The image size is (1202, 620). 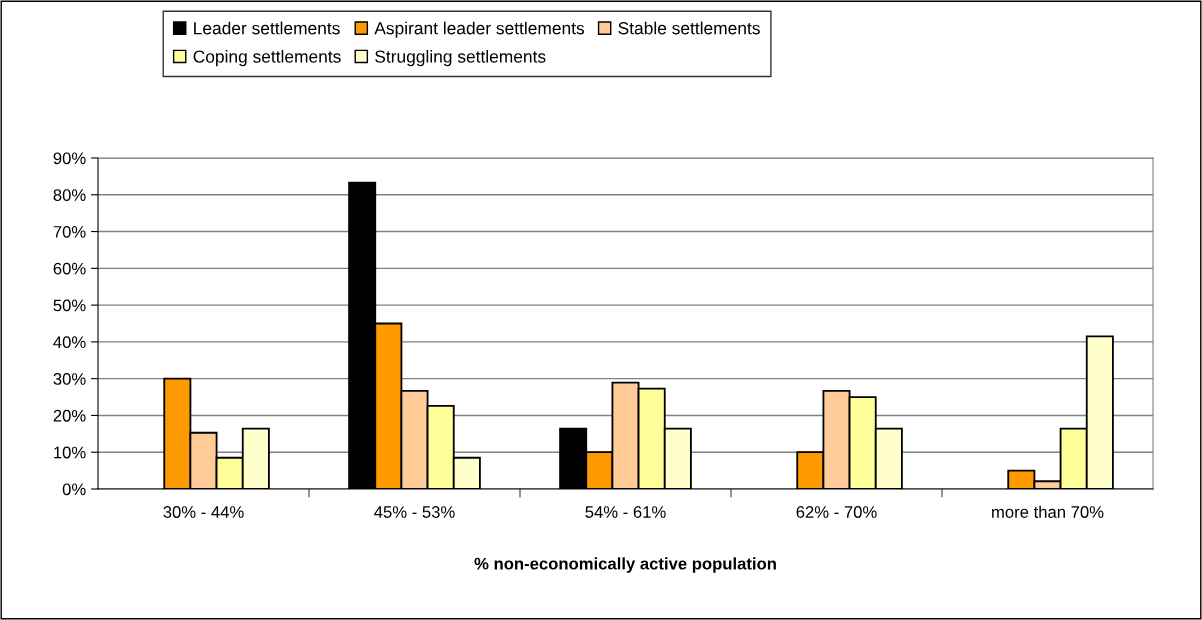 What do you see at coordinates (74, 489) in the screenshot?
I see `y-tick-label: 0%` at bounding box center [74, 489].